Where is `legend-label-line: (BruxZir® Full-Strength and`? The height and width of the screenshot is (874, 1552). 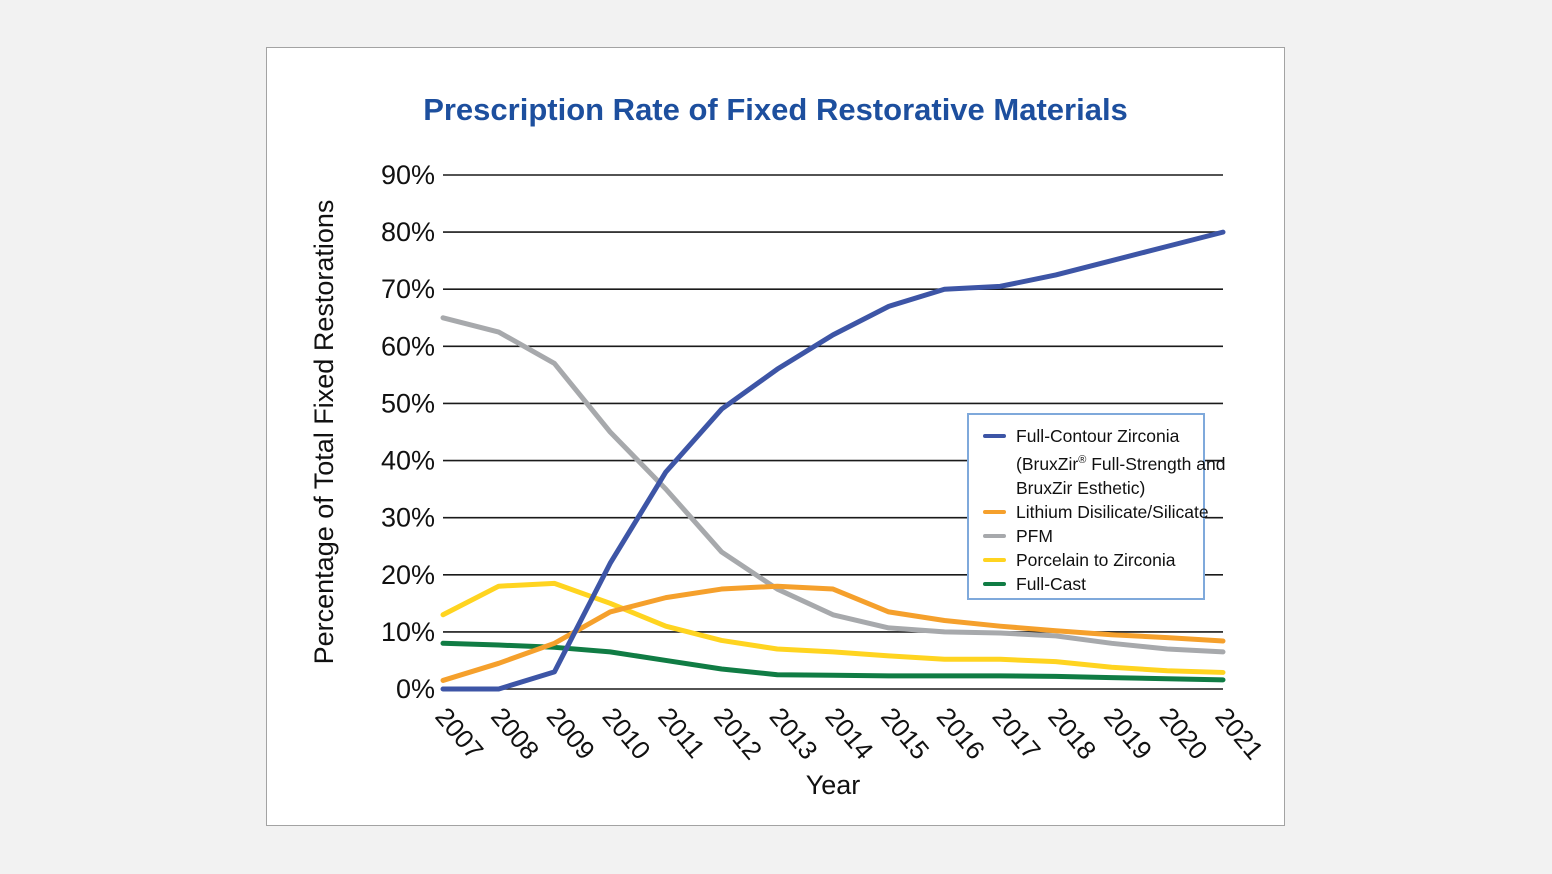 legend-label-line: (BruxZir® Full-Strength and is located at coordinates (1121, 463).